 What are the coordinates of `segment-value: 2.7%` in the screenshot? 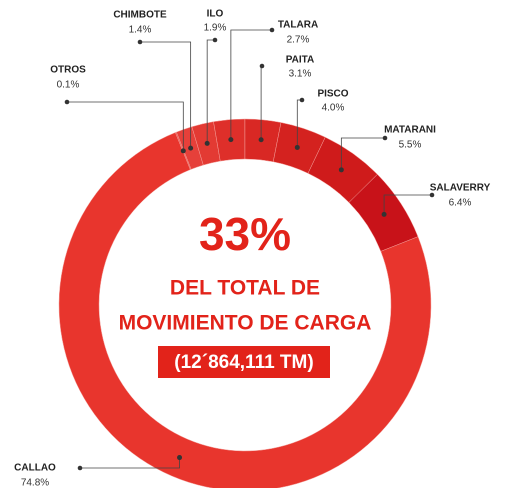 It's located at (298, 40).